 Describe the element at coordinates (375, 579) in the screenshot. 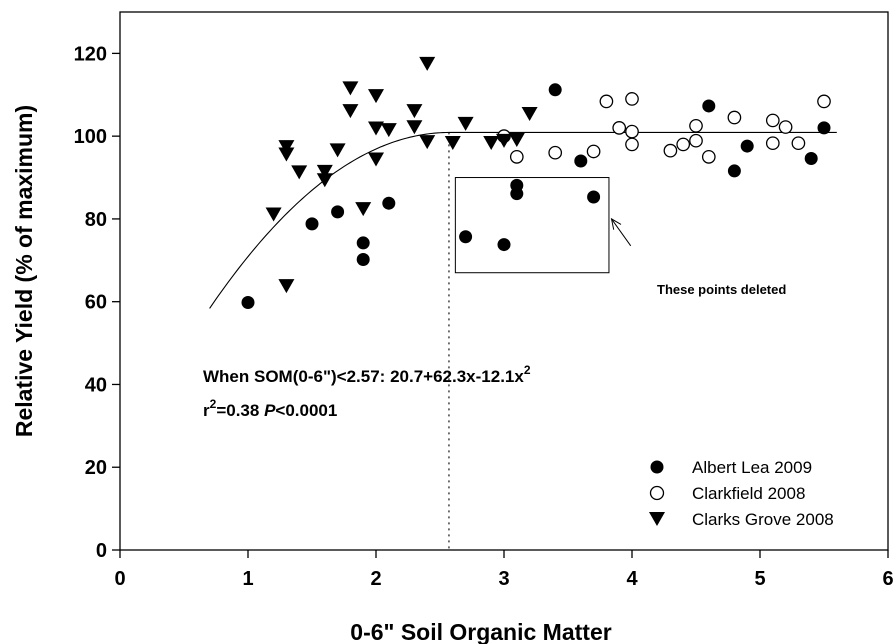

I see `x-tick-label: 2` at that location.